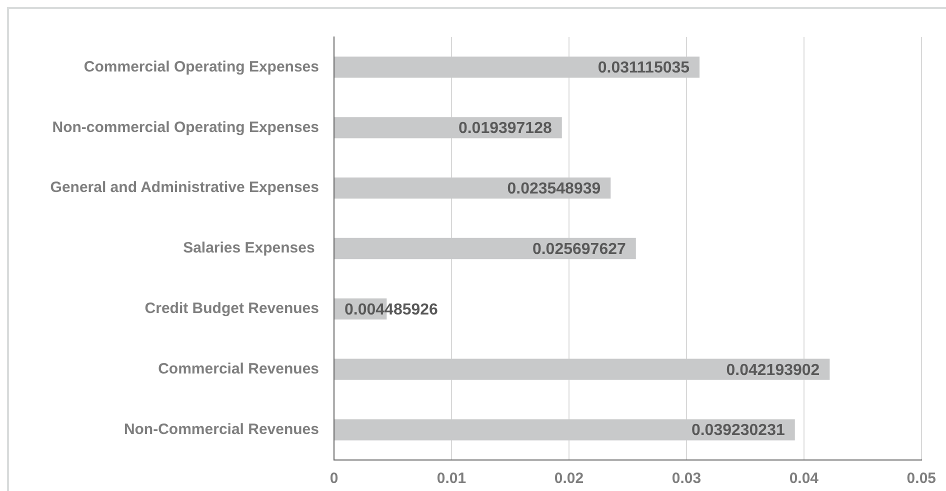 This screenshot has width=946, height=491. What do you see at coordinates (804, 479) in the screenshot?
I see `x-tick-label: 0.04` at bounding box center [804, 479].